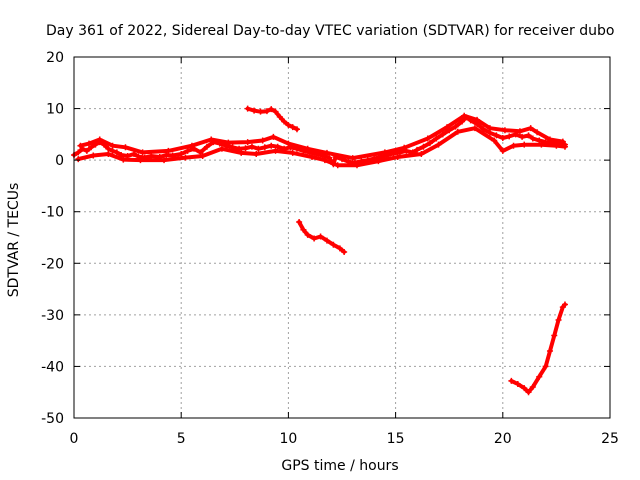 The height and width of the screenshot is (480, 640). What do you see at coordinates (396, 439) in the screenshot?
I see `x-tick-label: 15` at bounding box center [396, 439].